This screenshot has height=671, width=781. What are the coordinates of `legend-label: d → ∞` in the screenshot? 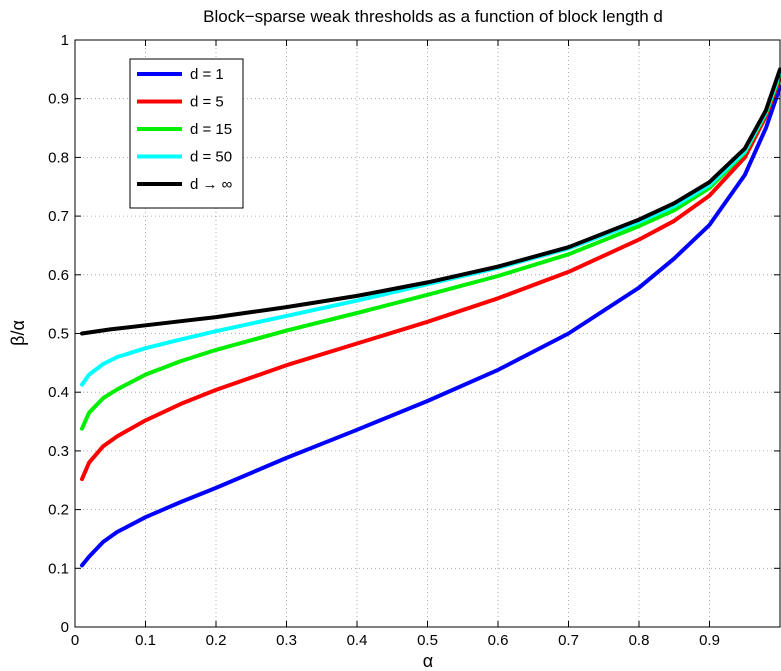 It's located at (211, 184).